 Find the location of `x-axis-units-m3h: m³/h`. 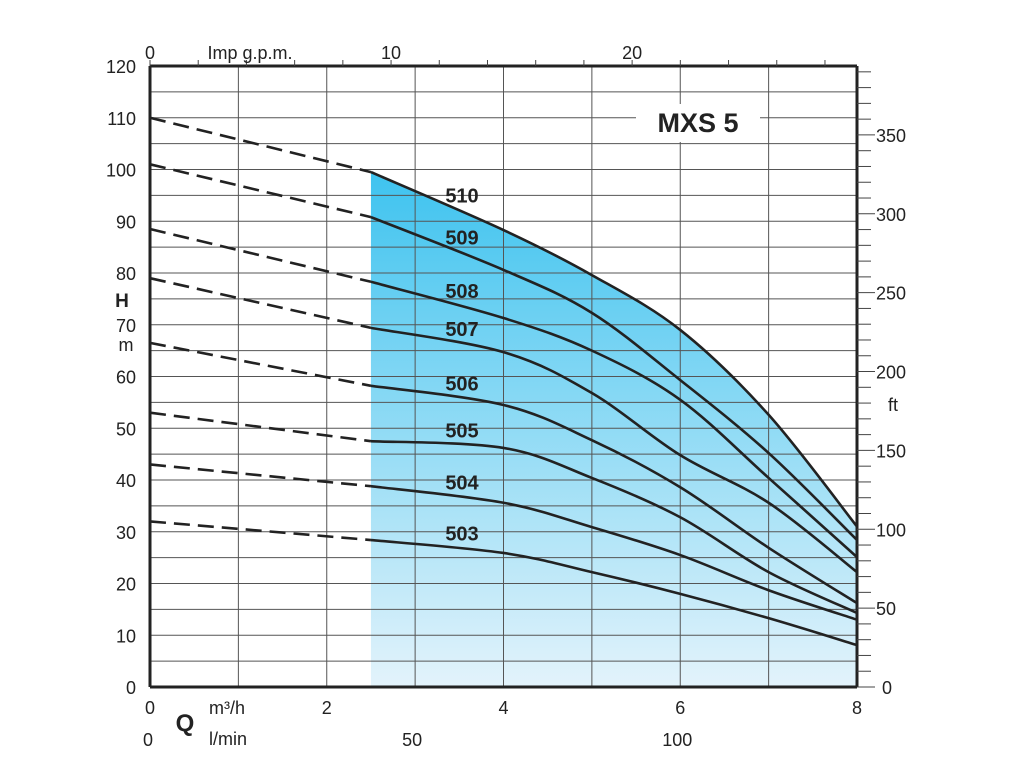

x-axis-units-m3h: m³/h is located at coordinates (227, 708).